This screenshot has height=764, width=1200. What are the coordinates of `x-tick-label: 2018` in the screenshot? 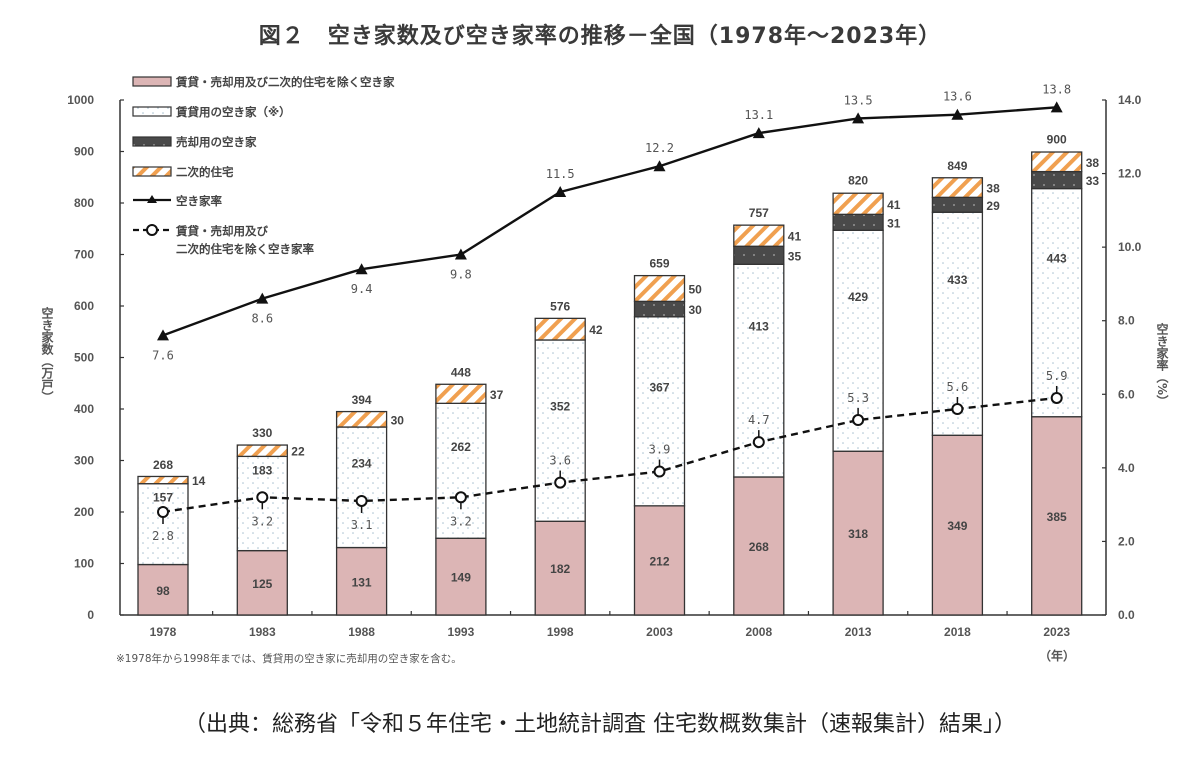 It's located at (957, 632).